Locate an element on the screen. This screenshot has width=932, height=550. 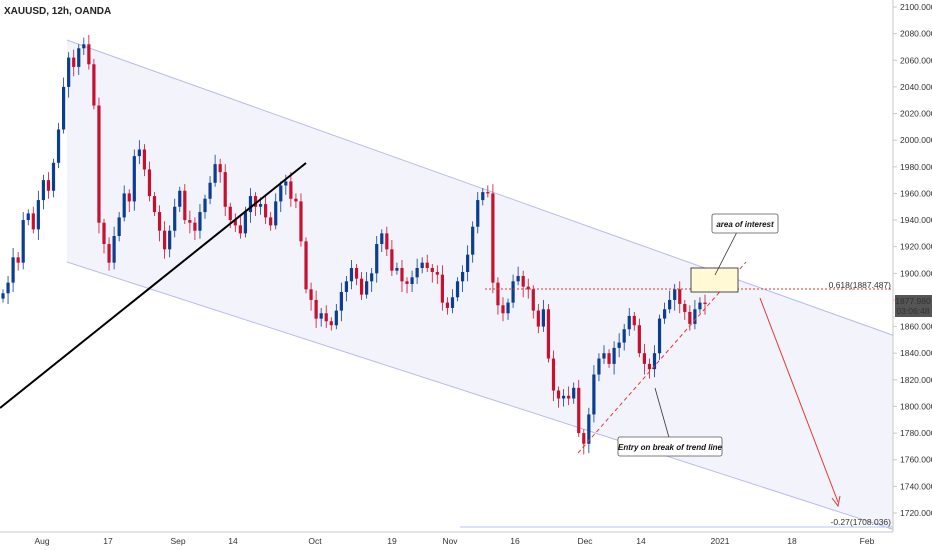
y-tick-label: 1760.000 is located at coordinates (916, 460).